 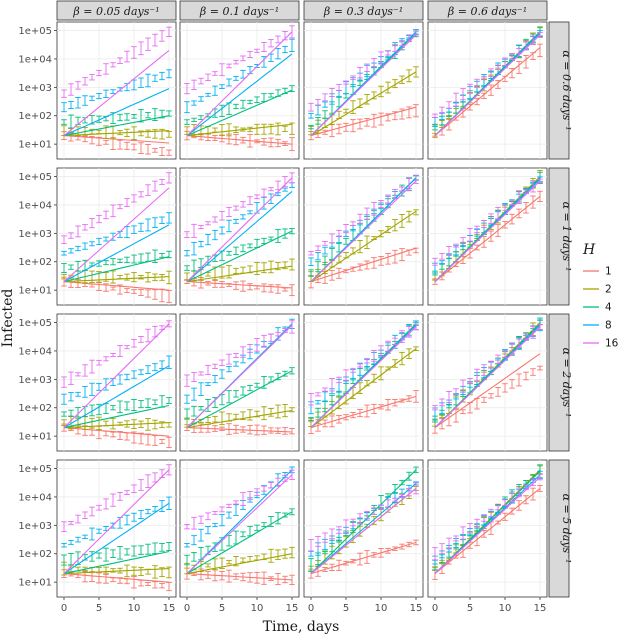 I want to click on facet-panel, so click(x=116, y=382).